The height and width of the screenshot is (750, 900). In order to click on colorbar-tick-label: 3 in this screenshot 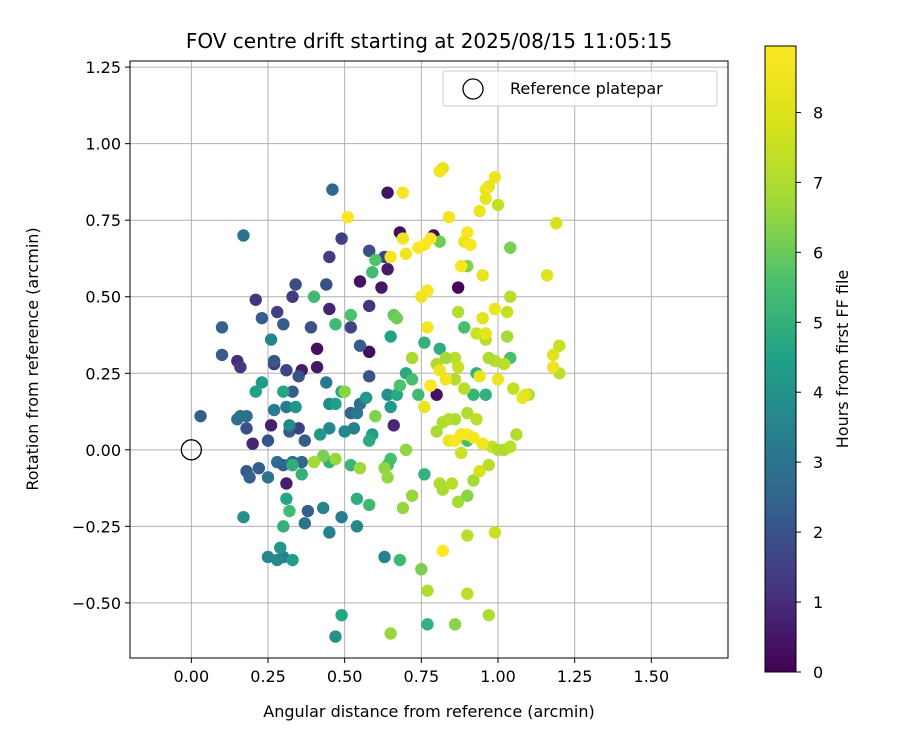, I will do `click(818, 462)`.